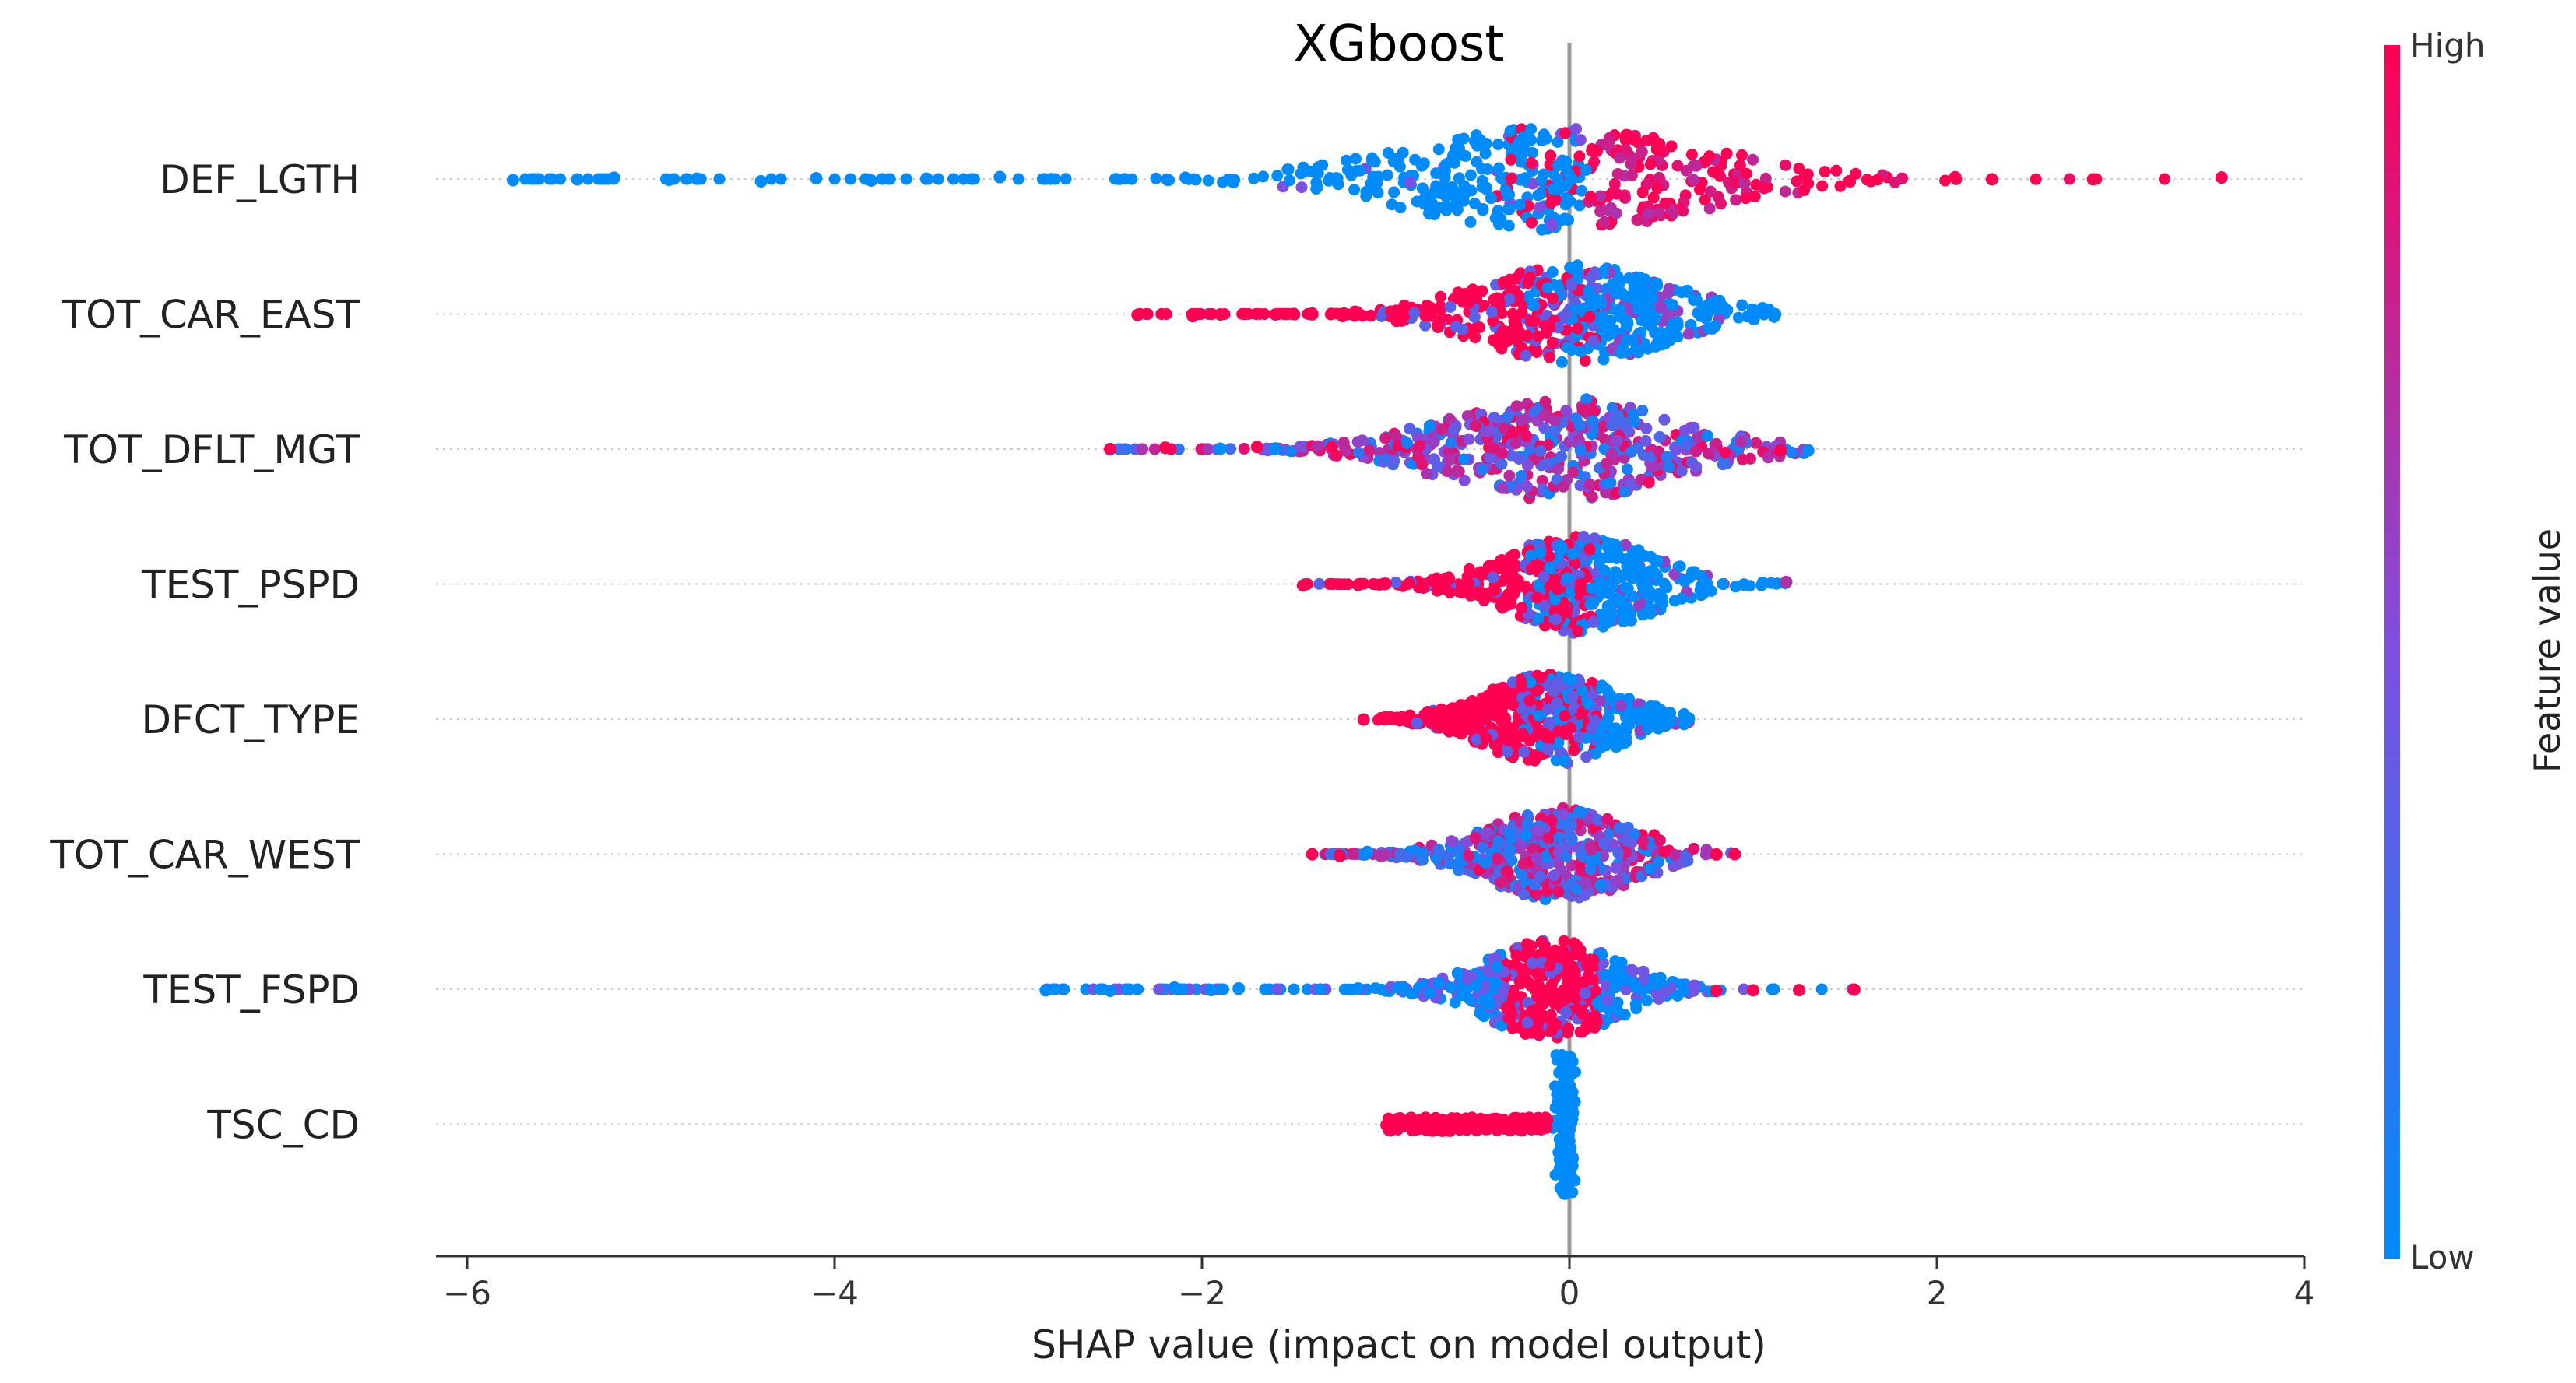  What do you see at coordinates (467, 1293) in the screenshot?
I see `x-tick-label: −6` at bounding box center [467, 1293].